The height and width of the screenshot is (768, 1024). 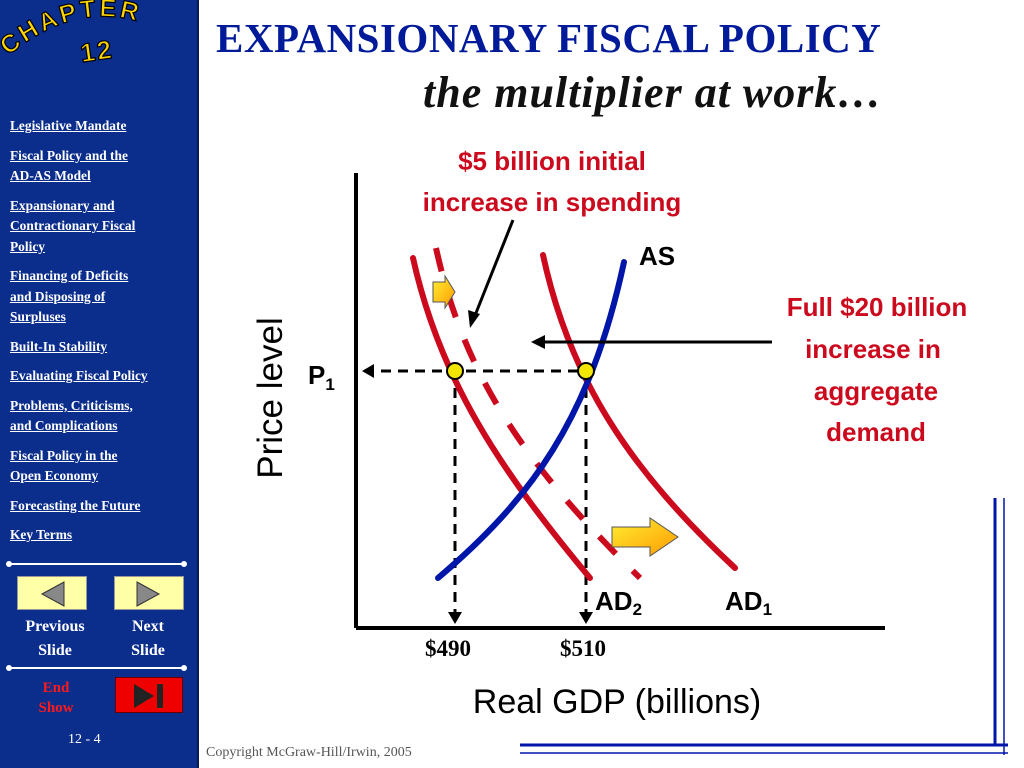 What do you see at coordinates (639, 411) in the screenshot?
I see `ad-shifted-curve` at bounding box center [639, 411].